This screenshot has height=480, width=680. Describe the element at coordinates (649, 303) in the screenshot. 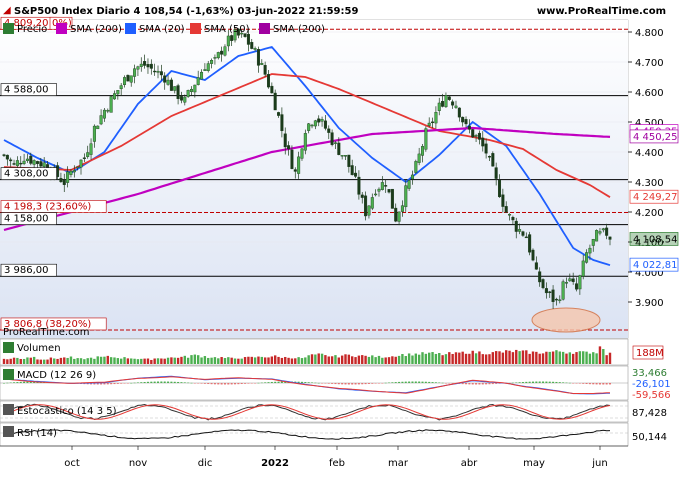

I see `price-tick-label: 3.900` at that location.